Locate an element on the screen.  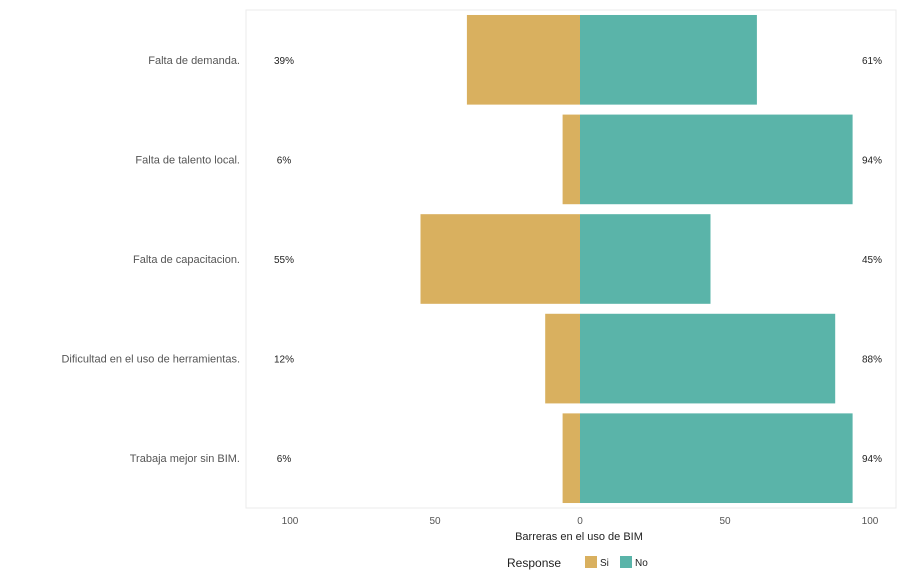
category-label-4: Trabaja mejor sin BIM. is located at coordinates (185, 459).